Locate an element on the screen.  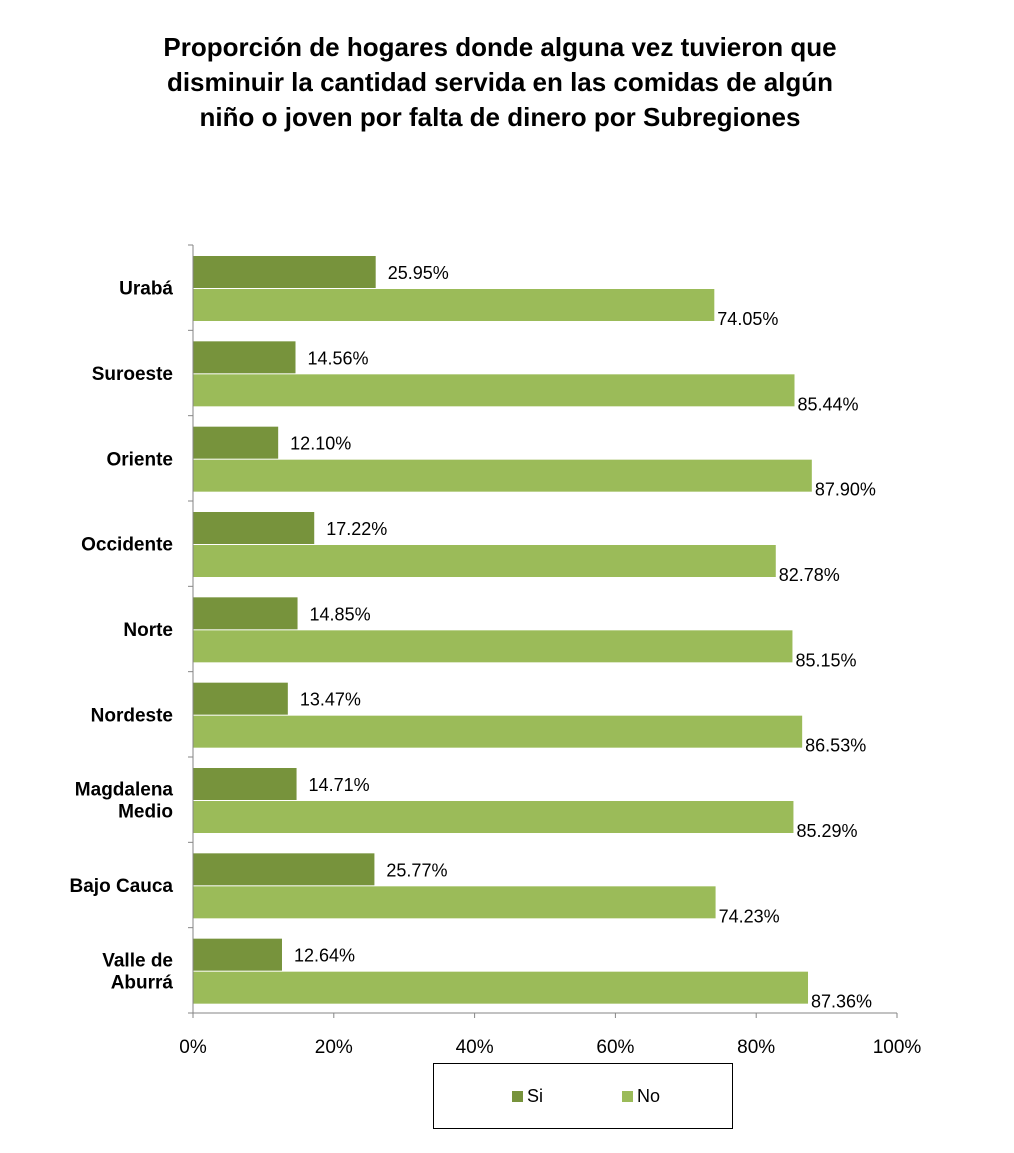
category-label-line: Magdalena is located at coordinates (124, 790).